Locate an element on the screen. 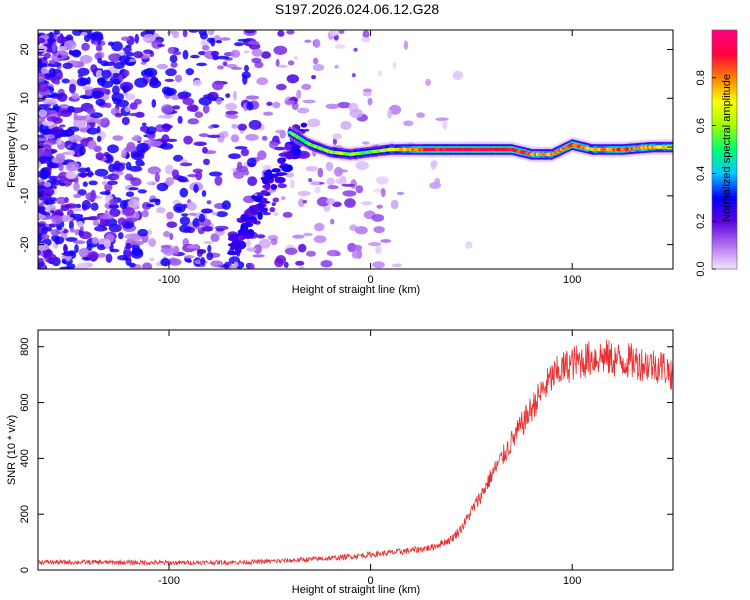 The width and height of the screenshot is (750, 600). colorbar-tick-label: 0.6 is located at coordinates (701, 125).